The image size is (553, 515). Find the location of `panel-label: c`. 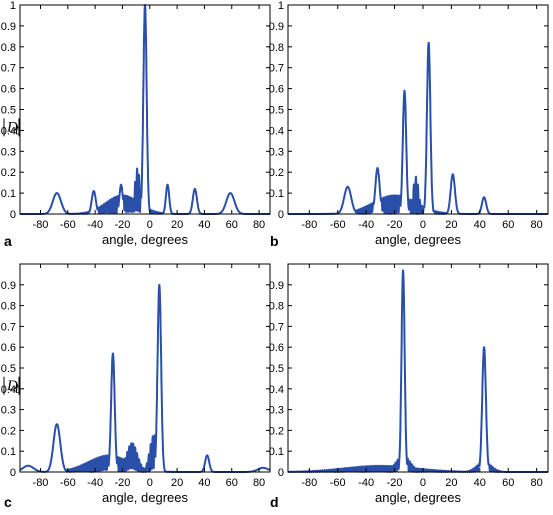

panel-label: c is located at coordinates (8, 502).